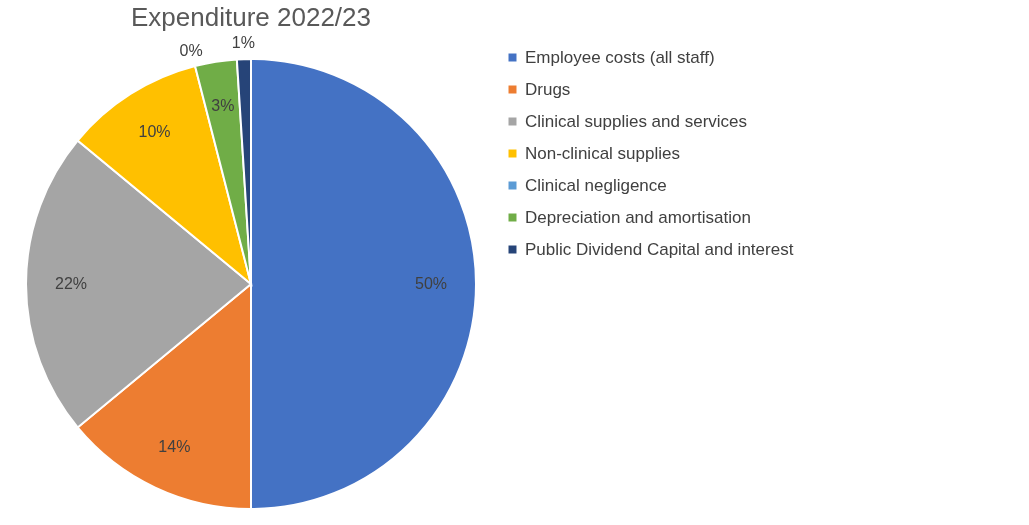  Describe the element at coordinates (602, 153) in the screenshot. I see `legend-label: Non-clinical supplies` at that location.